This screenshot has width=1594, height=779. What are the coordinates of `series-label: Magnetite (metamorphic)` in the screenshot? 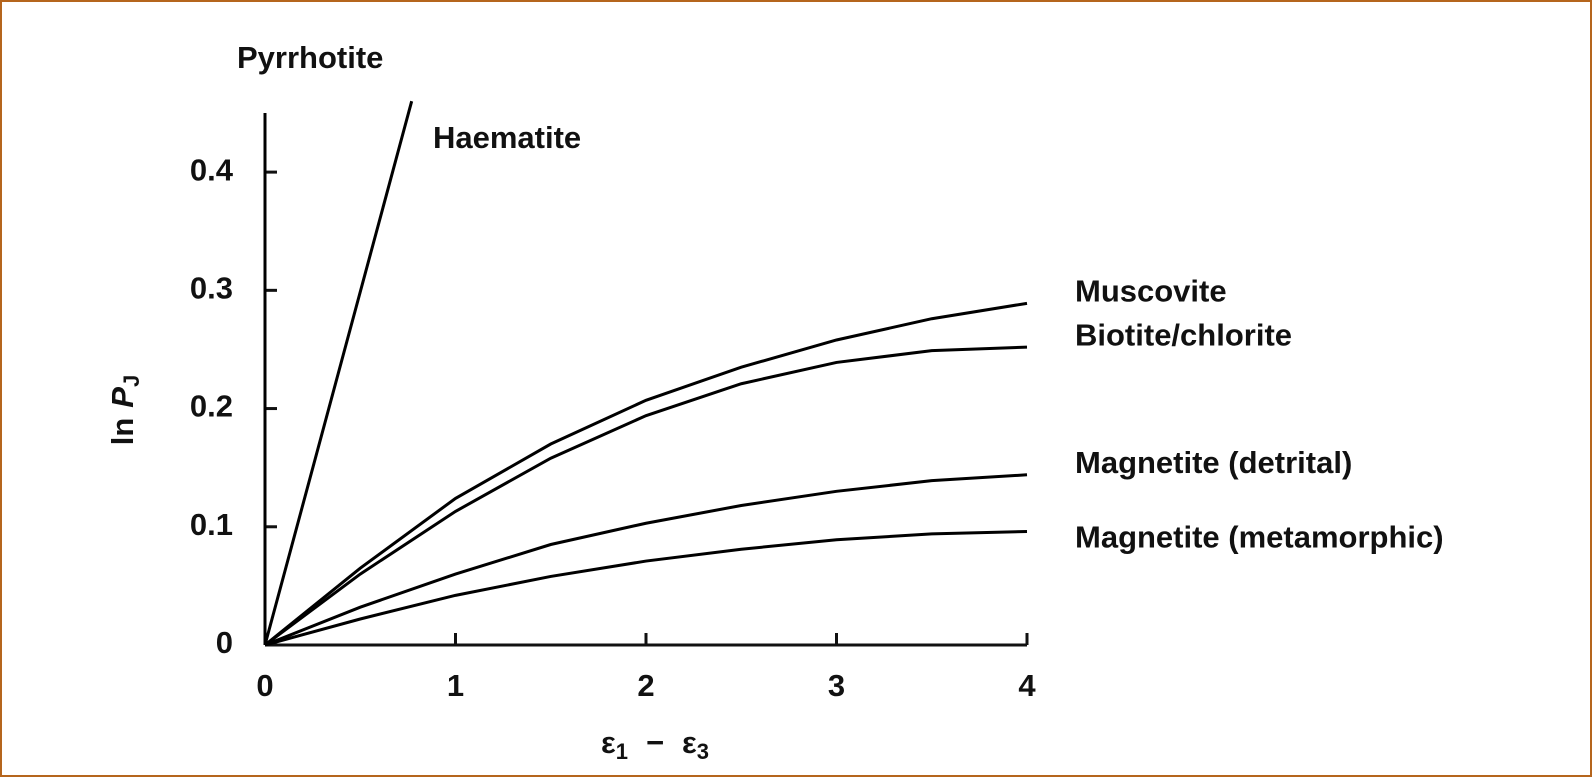 It's located at (1259, 537).